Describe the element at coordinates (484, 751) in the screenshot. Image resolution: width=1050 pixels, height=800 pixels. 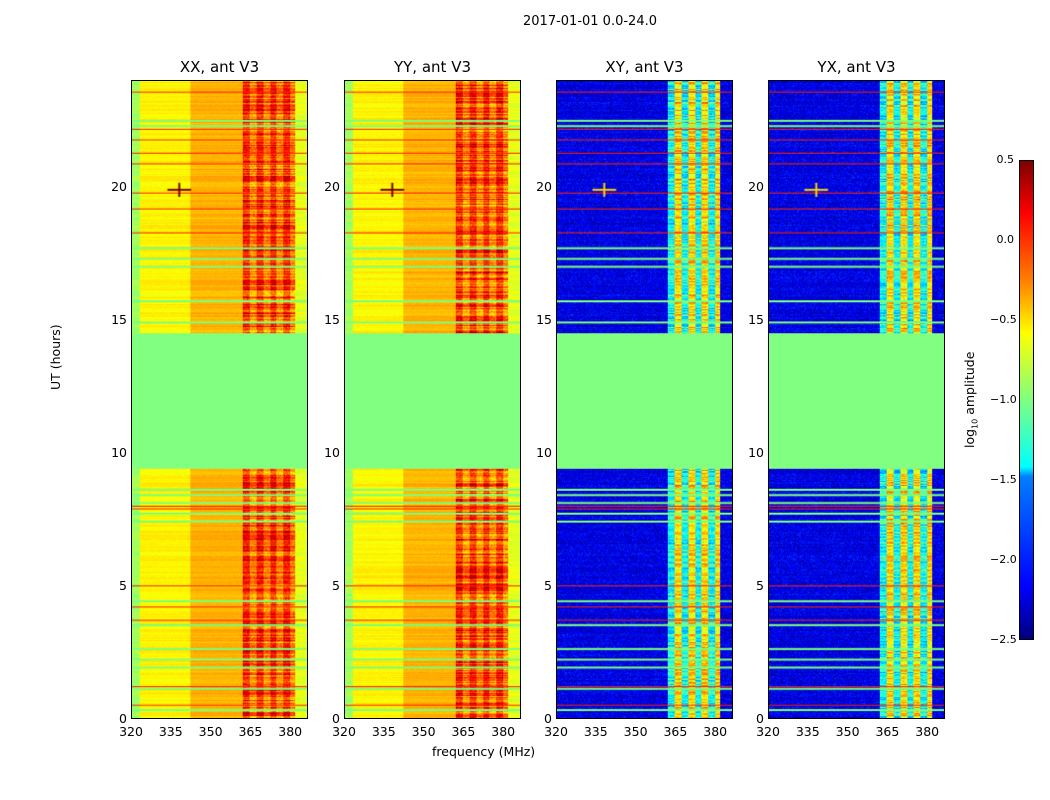
I see `x-axis-label: frequency (MHz)` at that location.